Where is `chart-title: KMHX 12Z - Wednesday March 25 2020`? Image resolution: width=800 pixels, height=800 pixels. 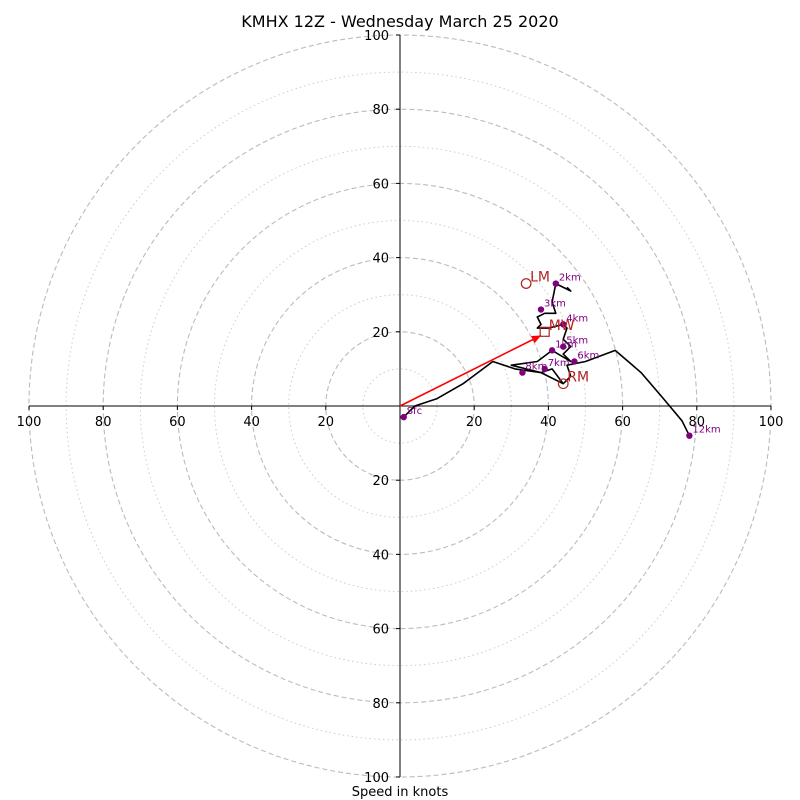 chart-title: KMHX 12Z - Wednesday March 25 2020 is located at coordinates (399, 21).